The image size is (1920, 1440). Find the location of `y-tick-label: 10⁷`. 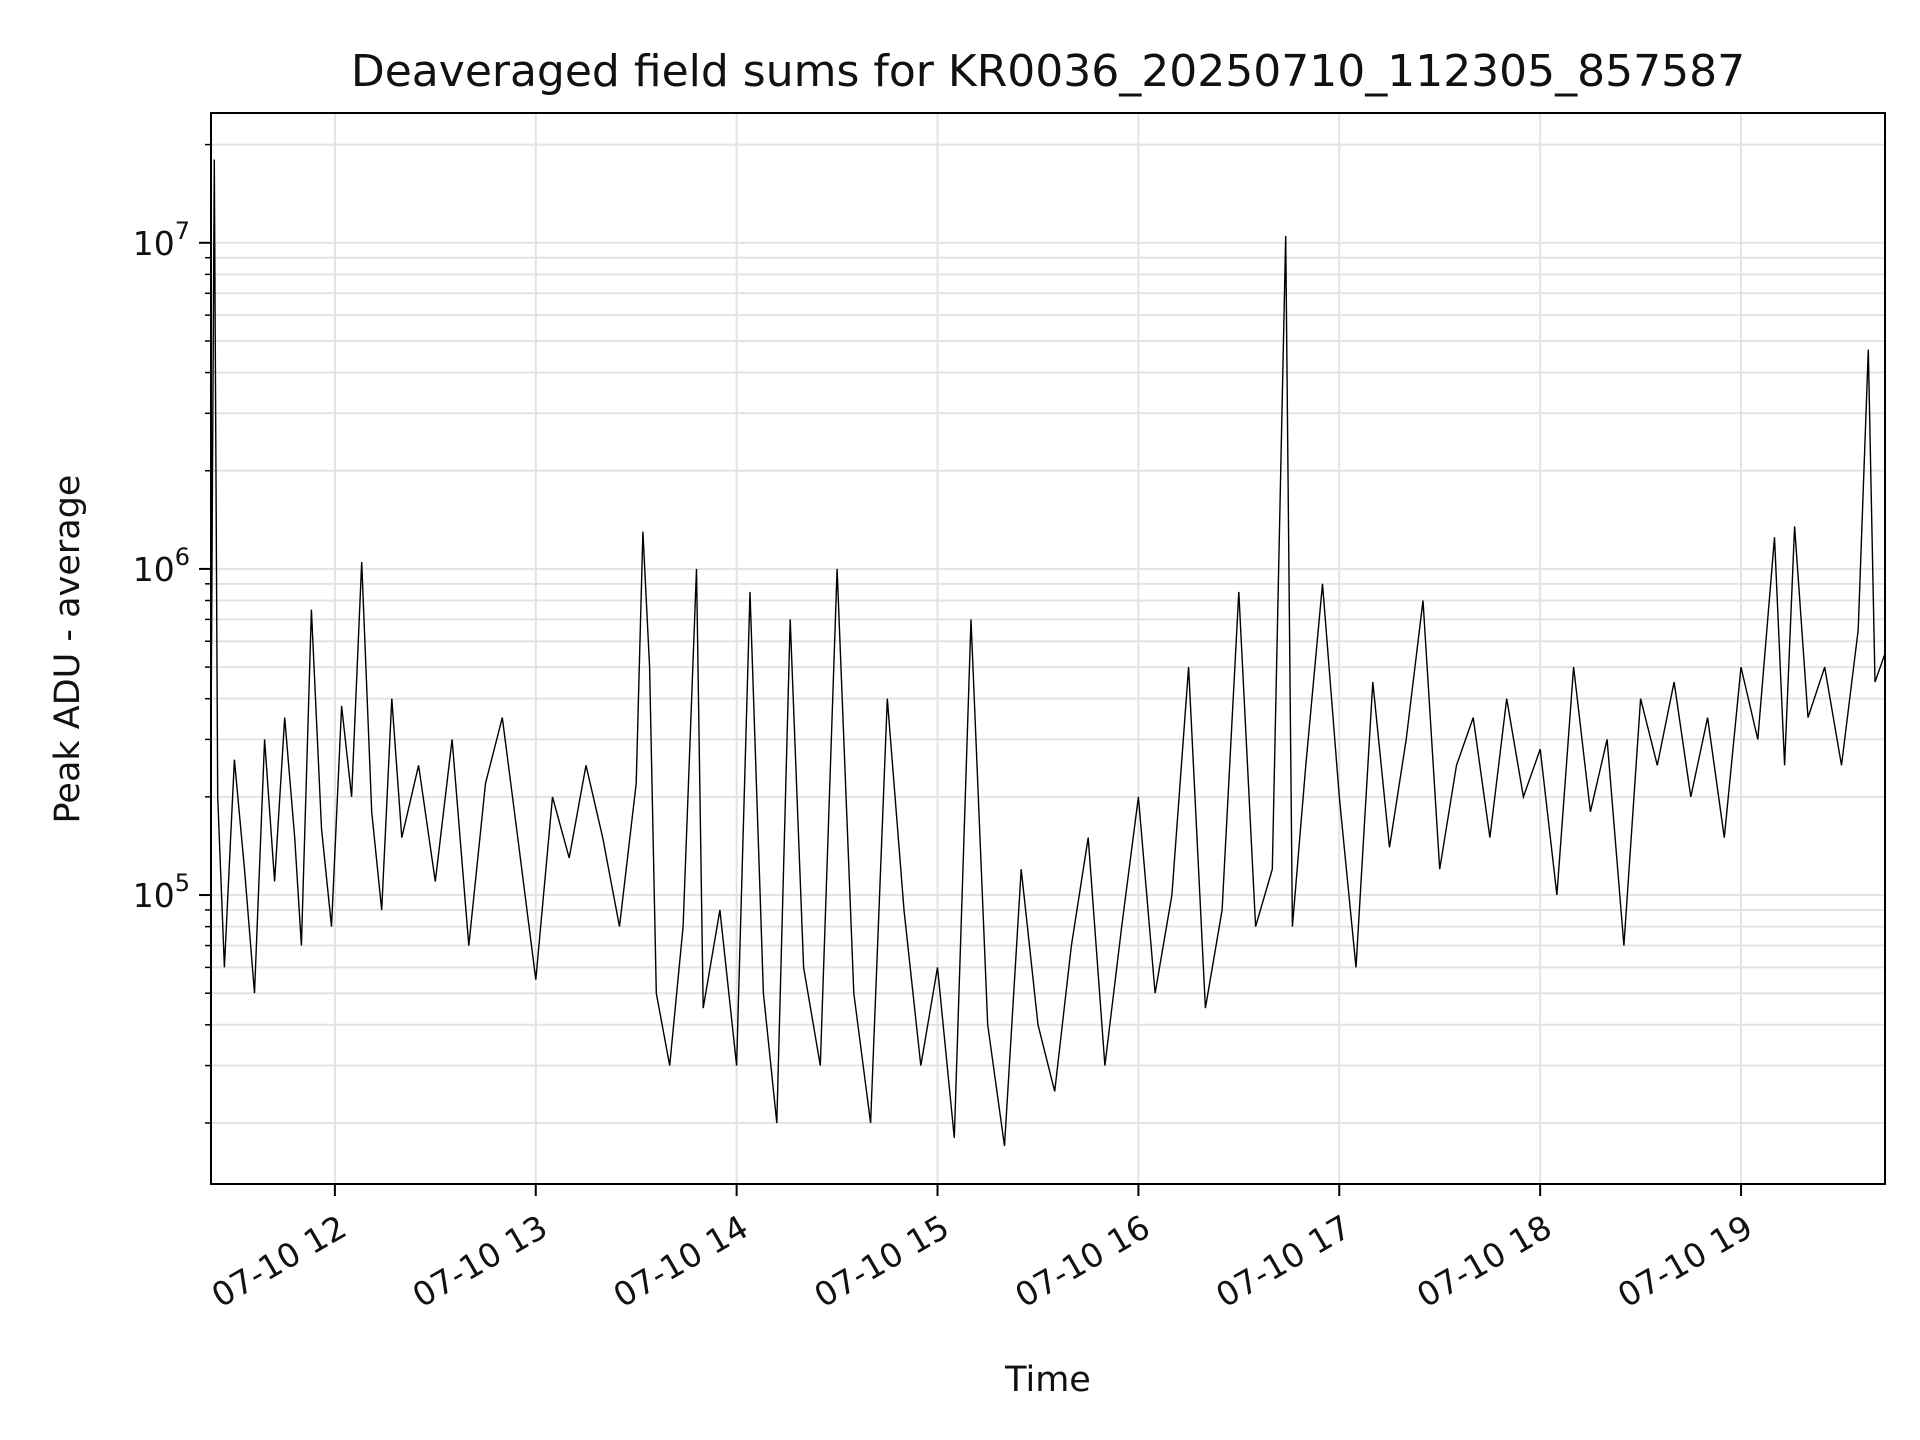

y-tick-label: 10⁷ is located at coordinates (161, 240).